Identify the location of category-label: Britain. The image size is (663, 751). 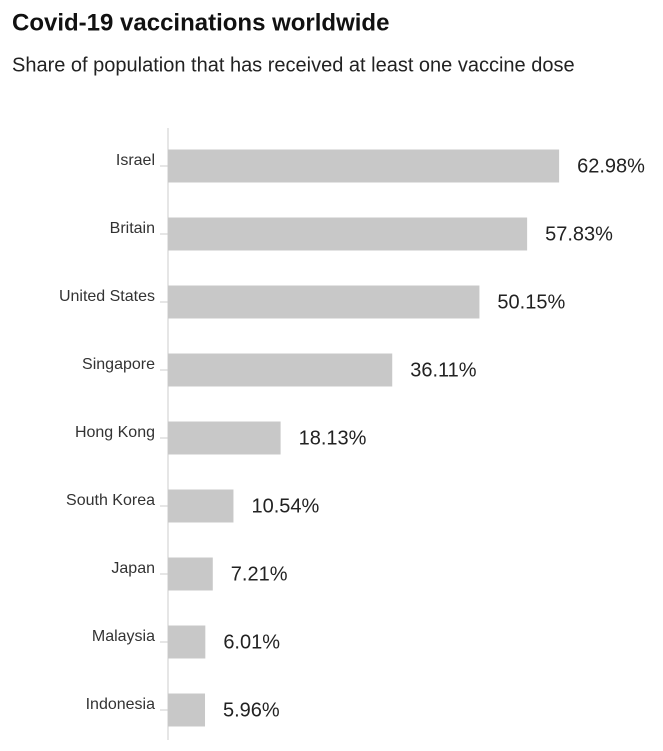
(132, 228).